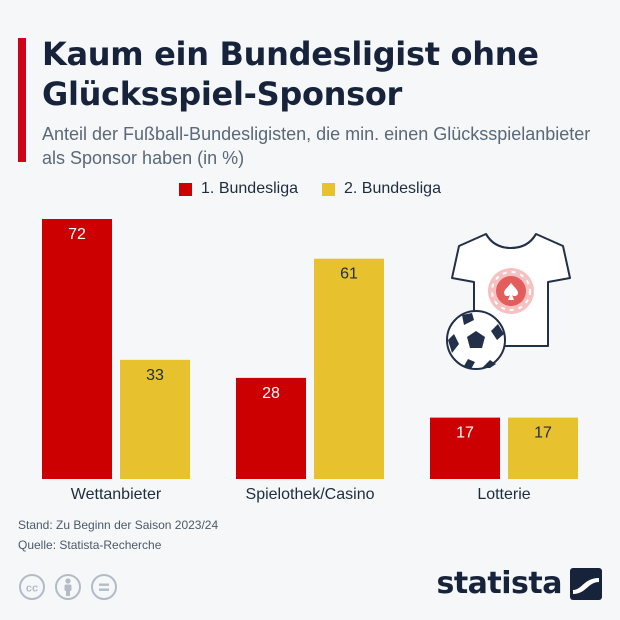  What do you see at coordinates (68, 587) in the screenshot?
I see `person-icon` at bounding box center [68, 587].